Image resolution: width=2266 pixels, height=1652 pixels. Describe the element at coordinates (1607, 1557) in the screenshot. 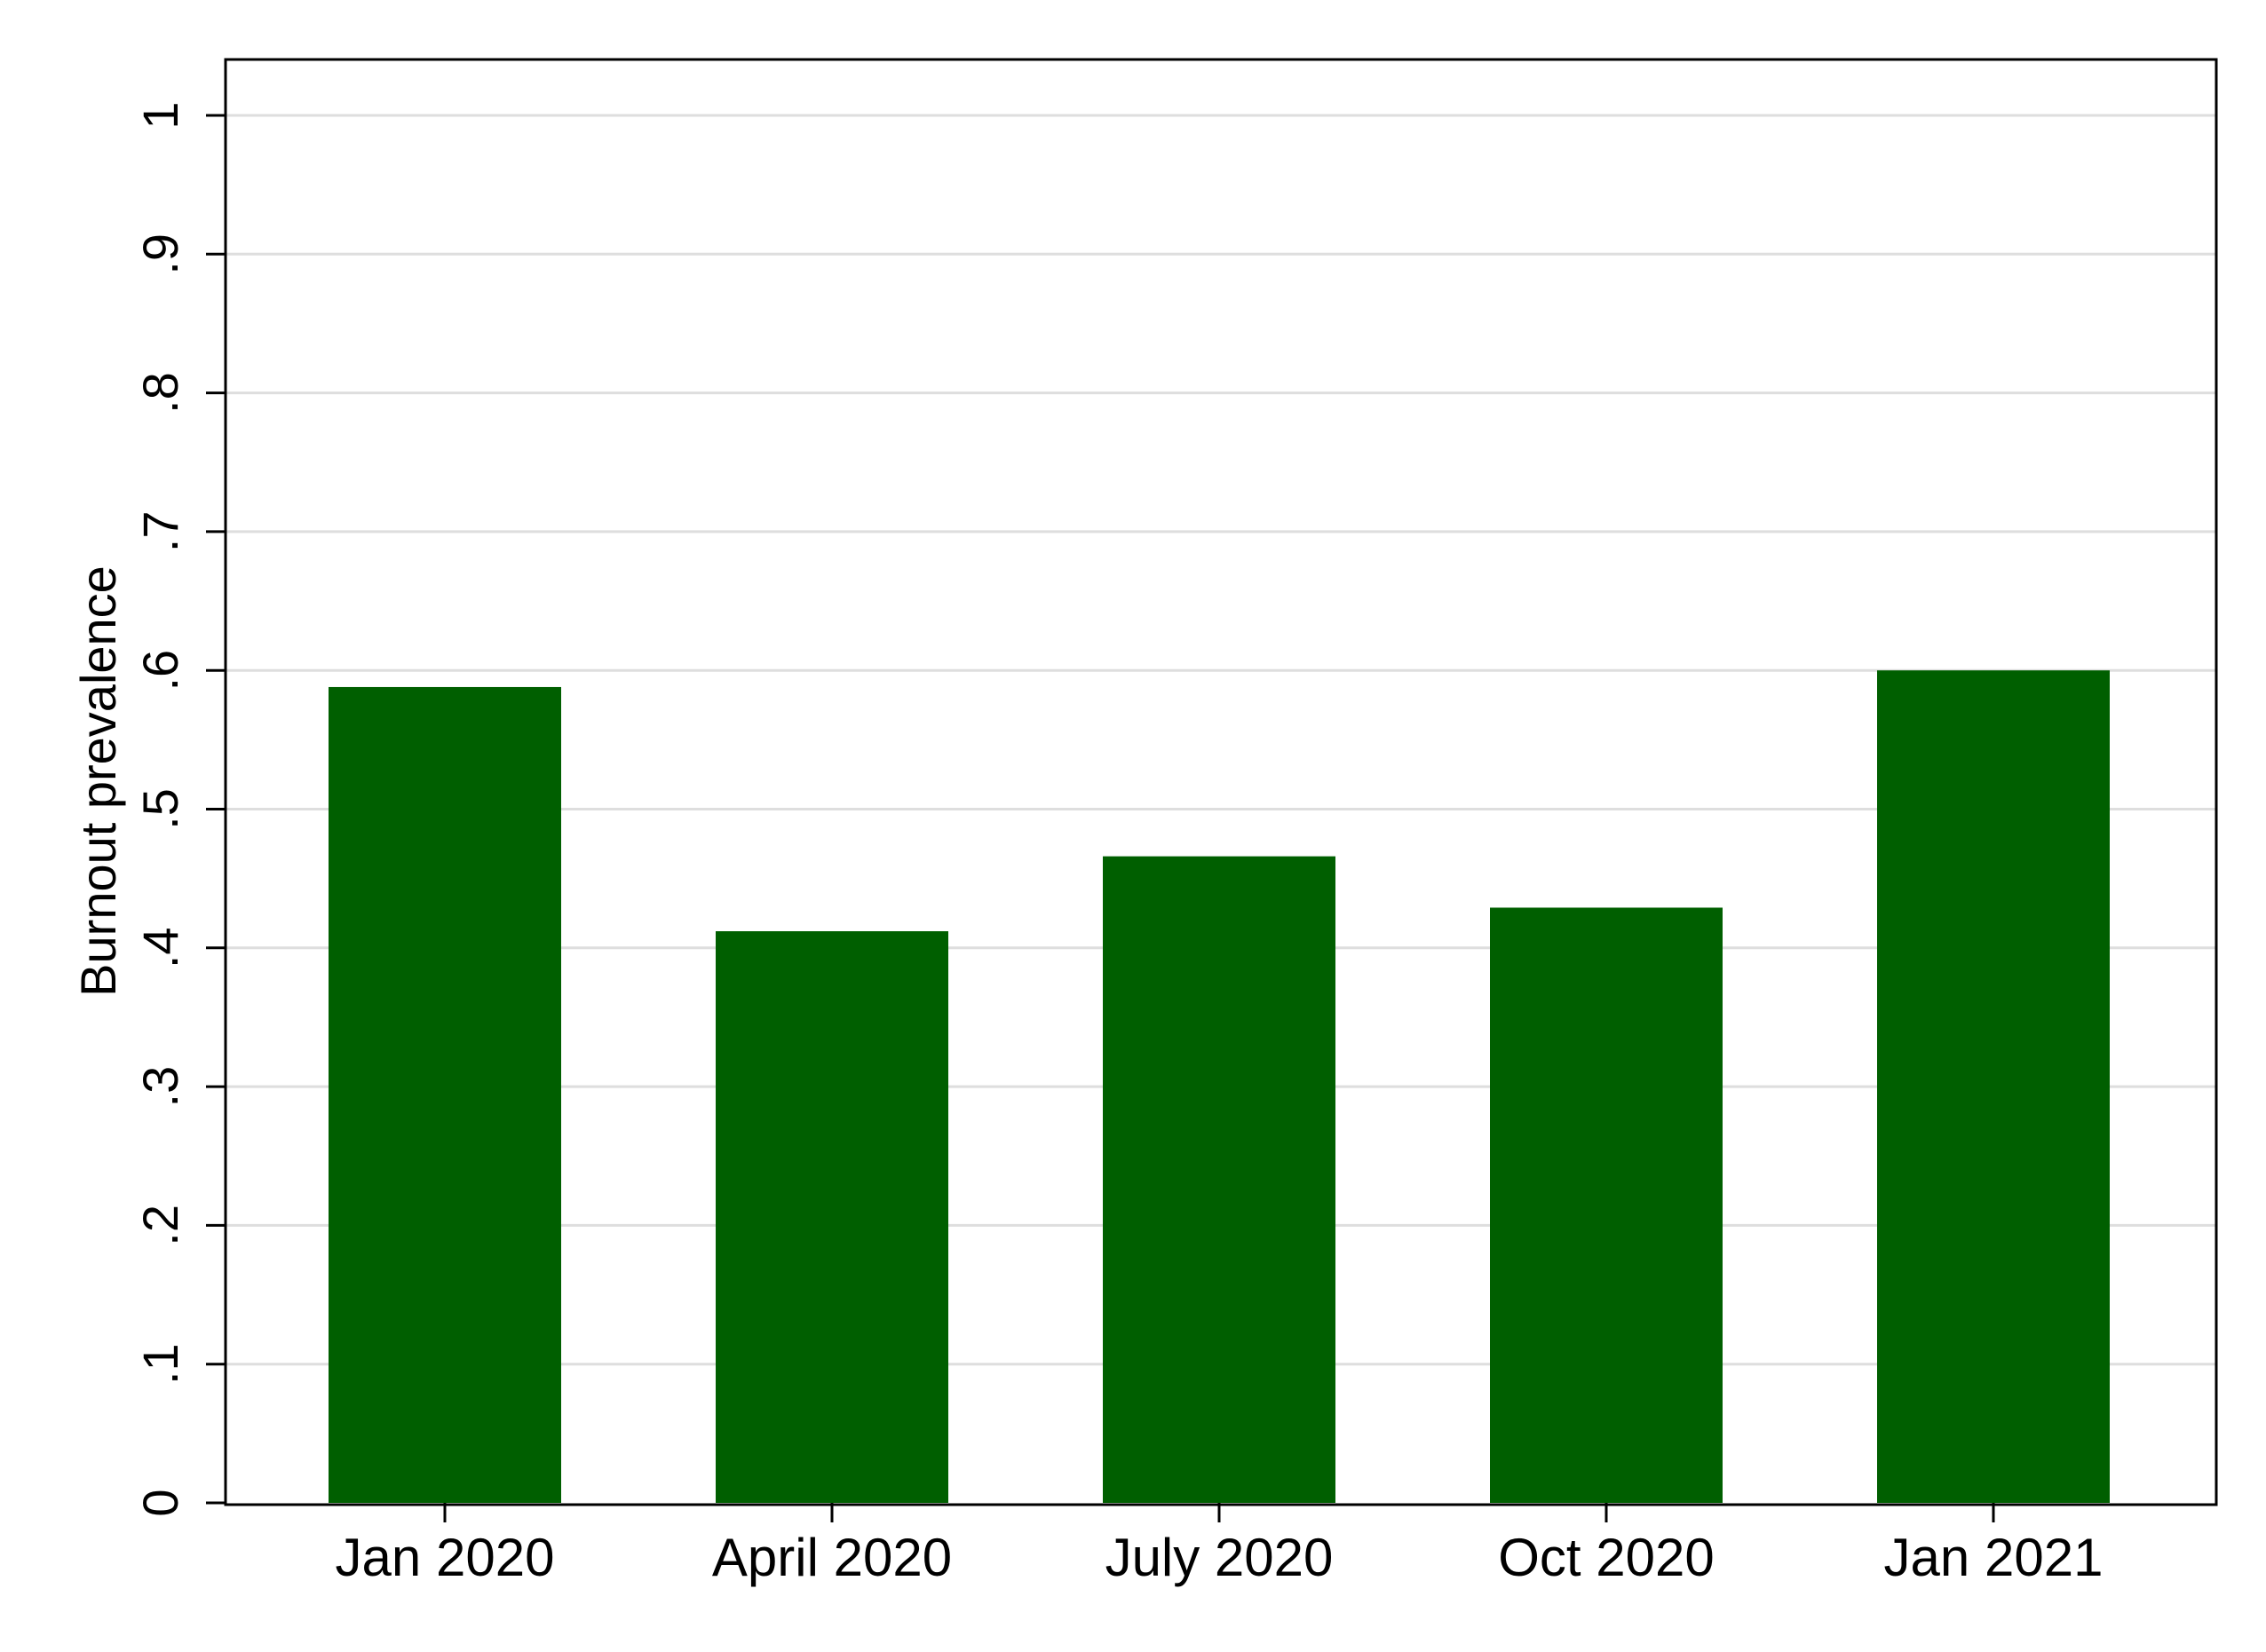

I see `x-tick-label: Oct 2020` at that location.